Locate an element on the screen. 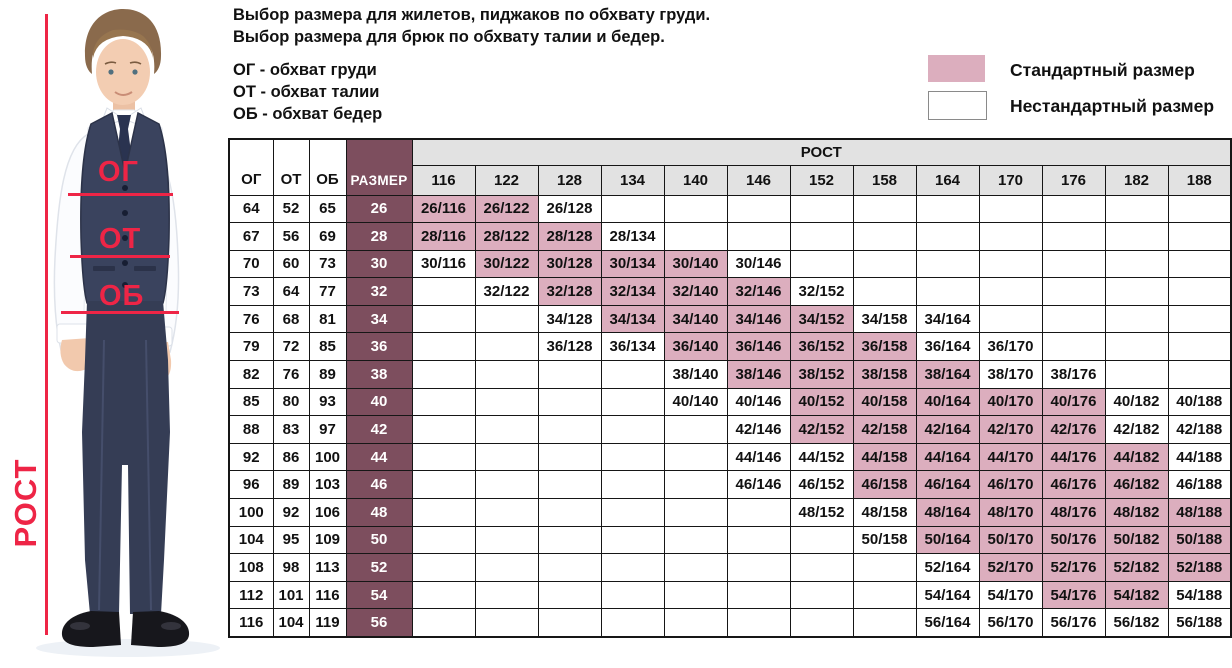 The image size is (1232, 668). cell-waist: 89 is located at coordinates (291, 485).